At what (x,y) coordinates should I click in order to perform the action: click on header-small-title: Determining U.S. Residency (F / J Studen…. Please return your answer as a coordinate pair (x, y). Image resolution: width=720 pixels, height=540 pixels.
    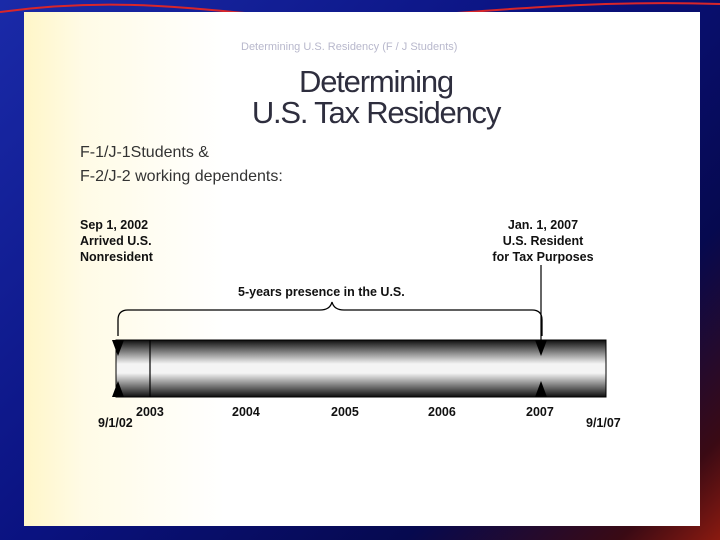
    Looking at the image, I should click on (349, 47).